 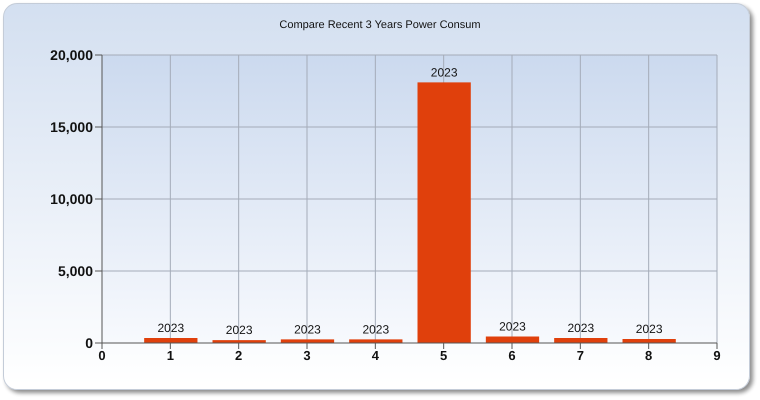 I want to click on x-tick-label: 9, so click(x=717, y=356).